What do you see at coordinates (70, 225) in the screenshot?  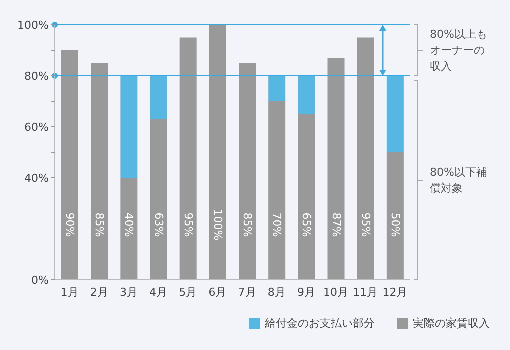 I see `data-label: 90%` at bounding box center [70, 225].